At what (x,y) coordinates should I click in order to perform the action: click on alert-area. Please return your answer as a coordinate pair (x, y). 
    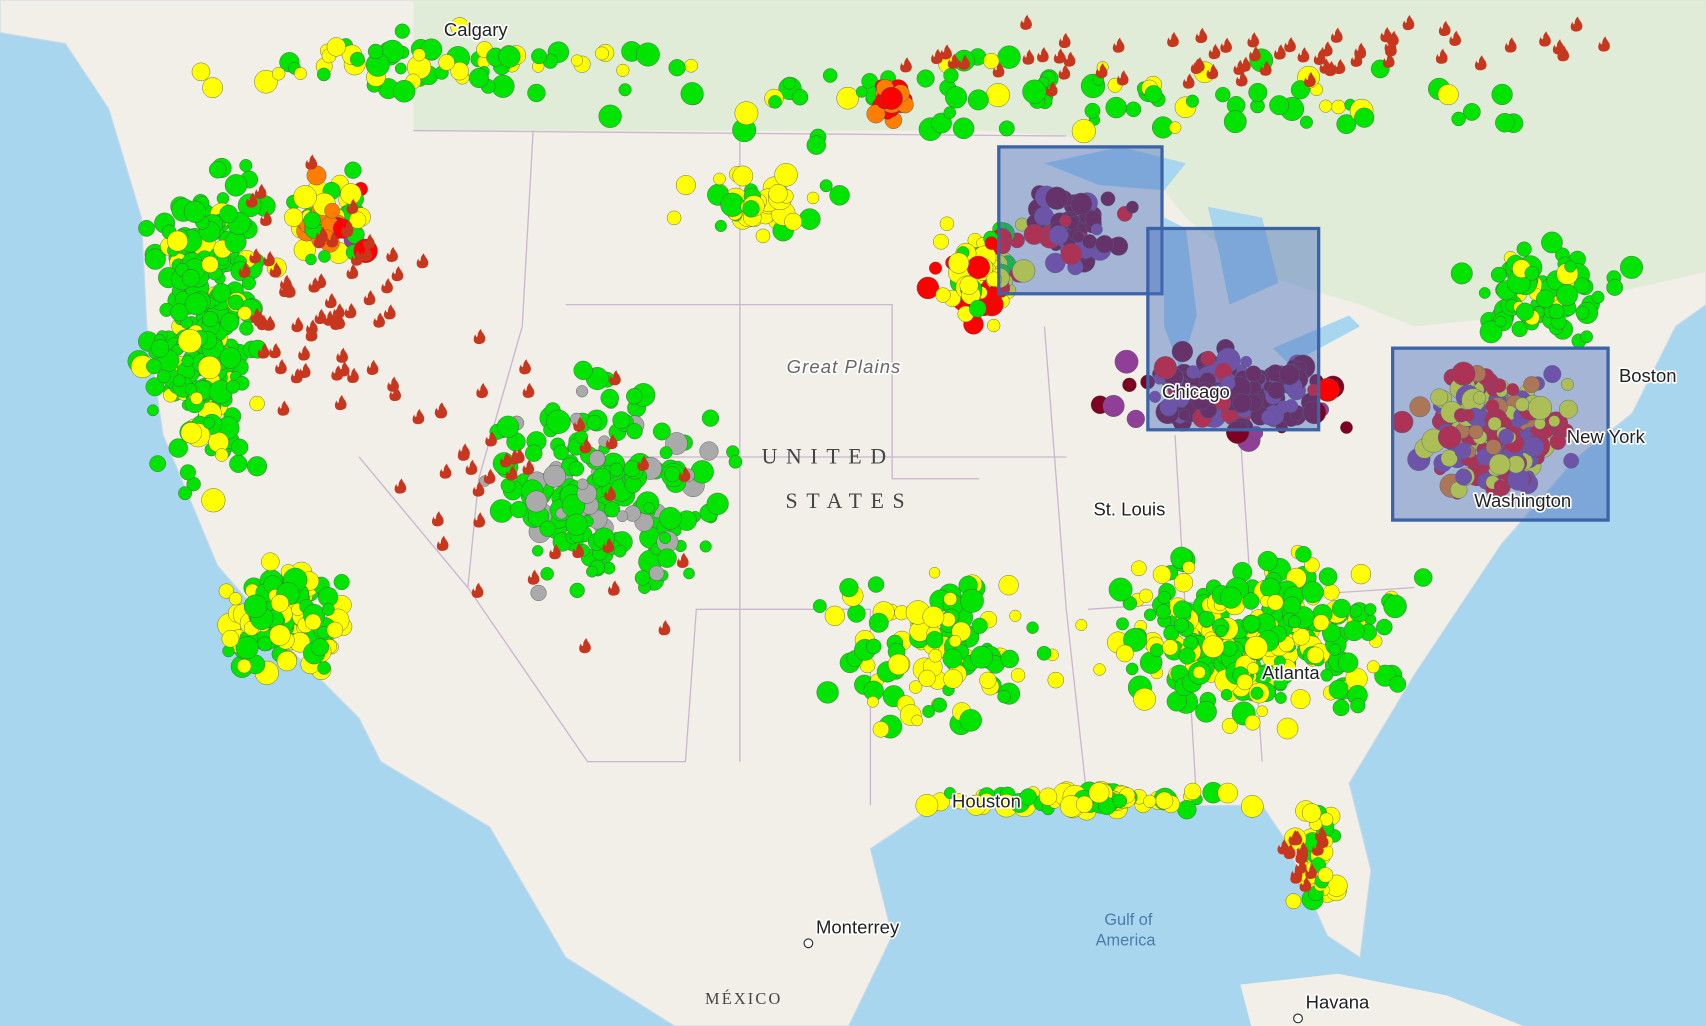
    Looking at the image, I should click on (1080, 220).